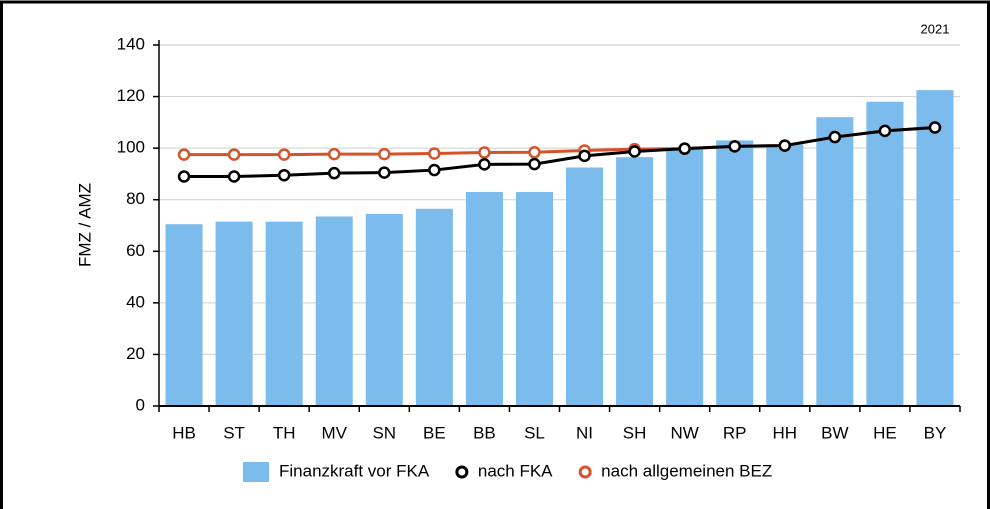  Describe the element at coordinates (354, 470) in the screenshot. I see `legend-label: Finanzkraft vor FKA` at that location.